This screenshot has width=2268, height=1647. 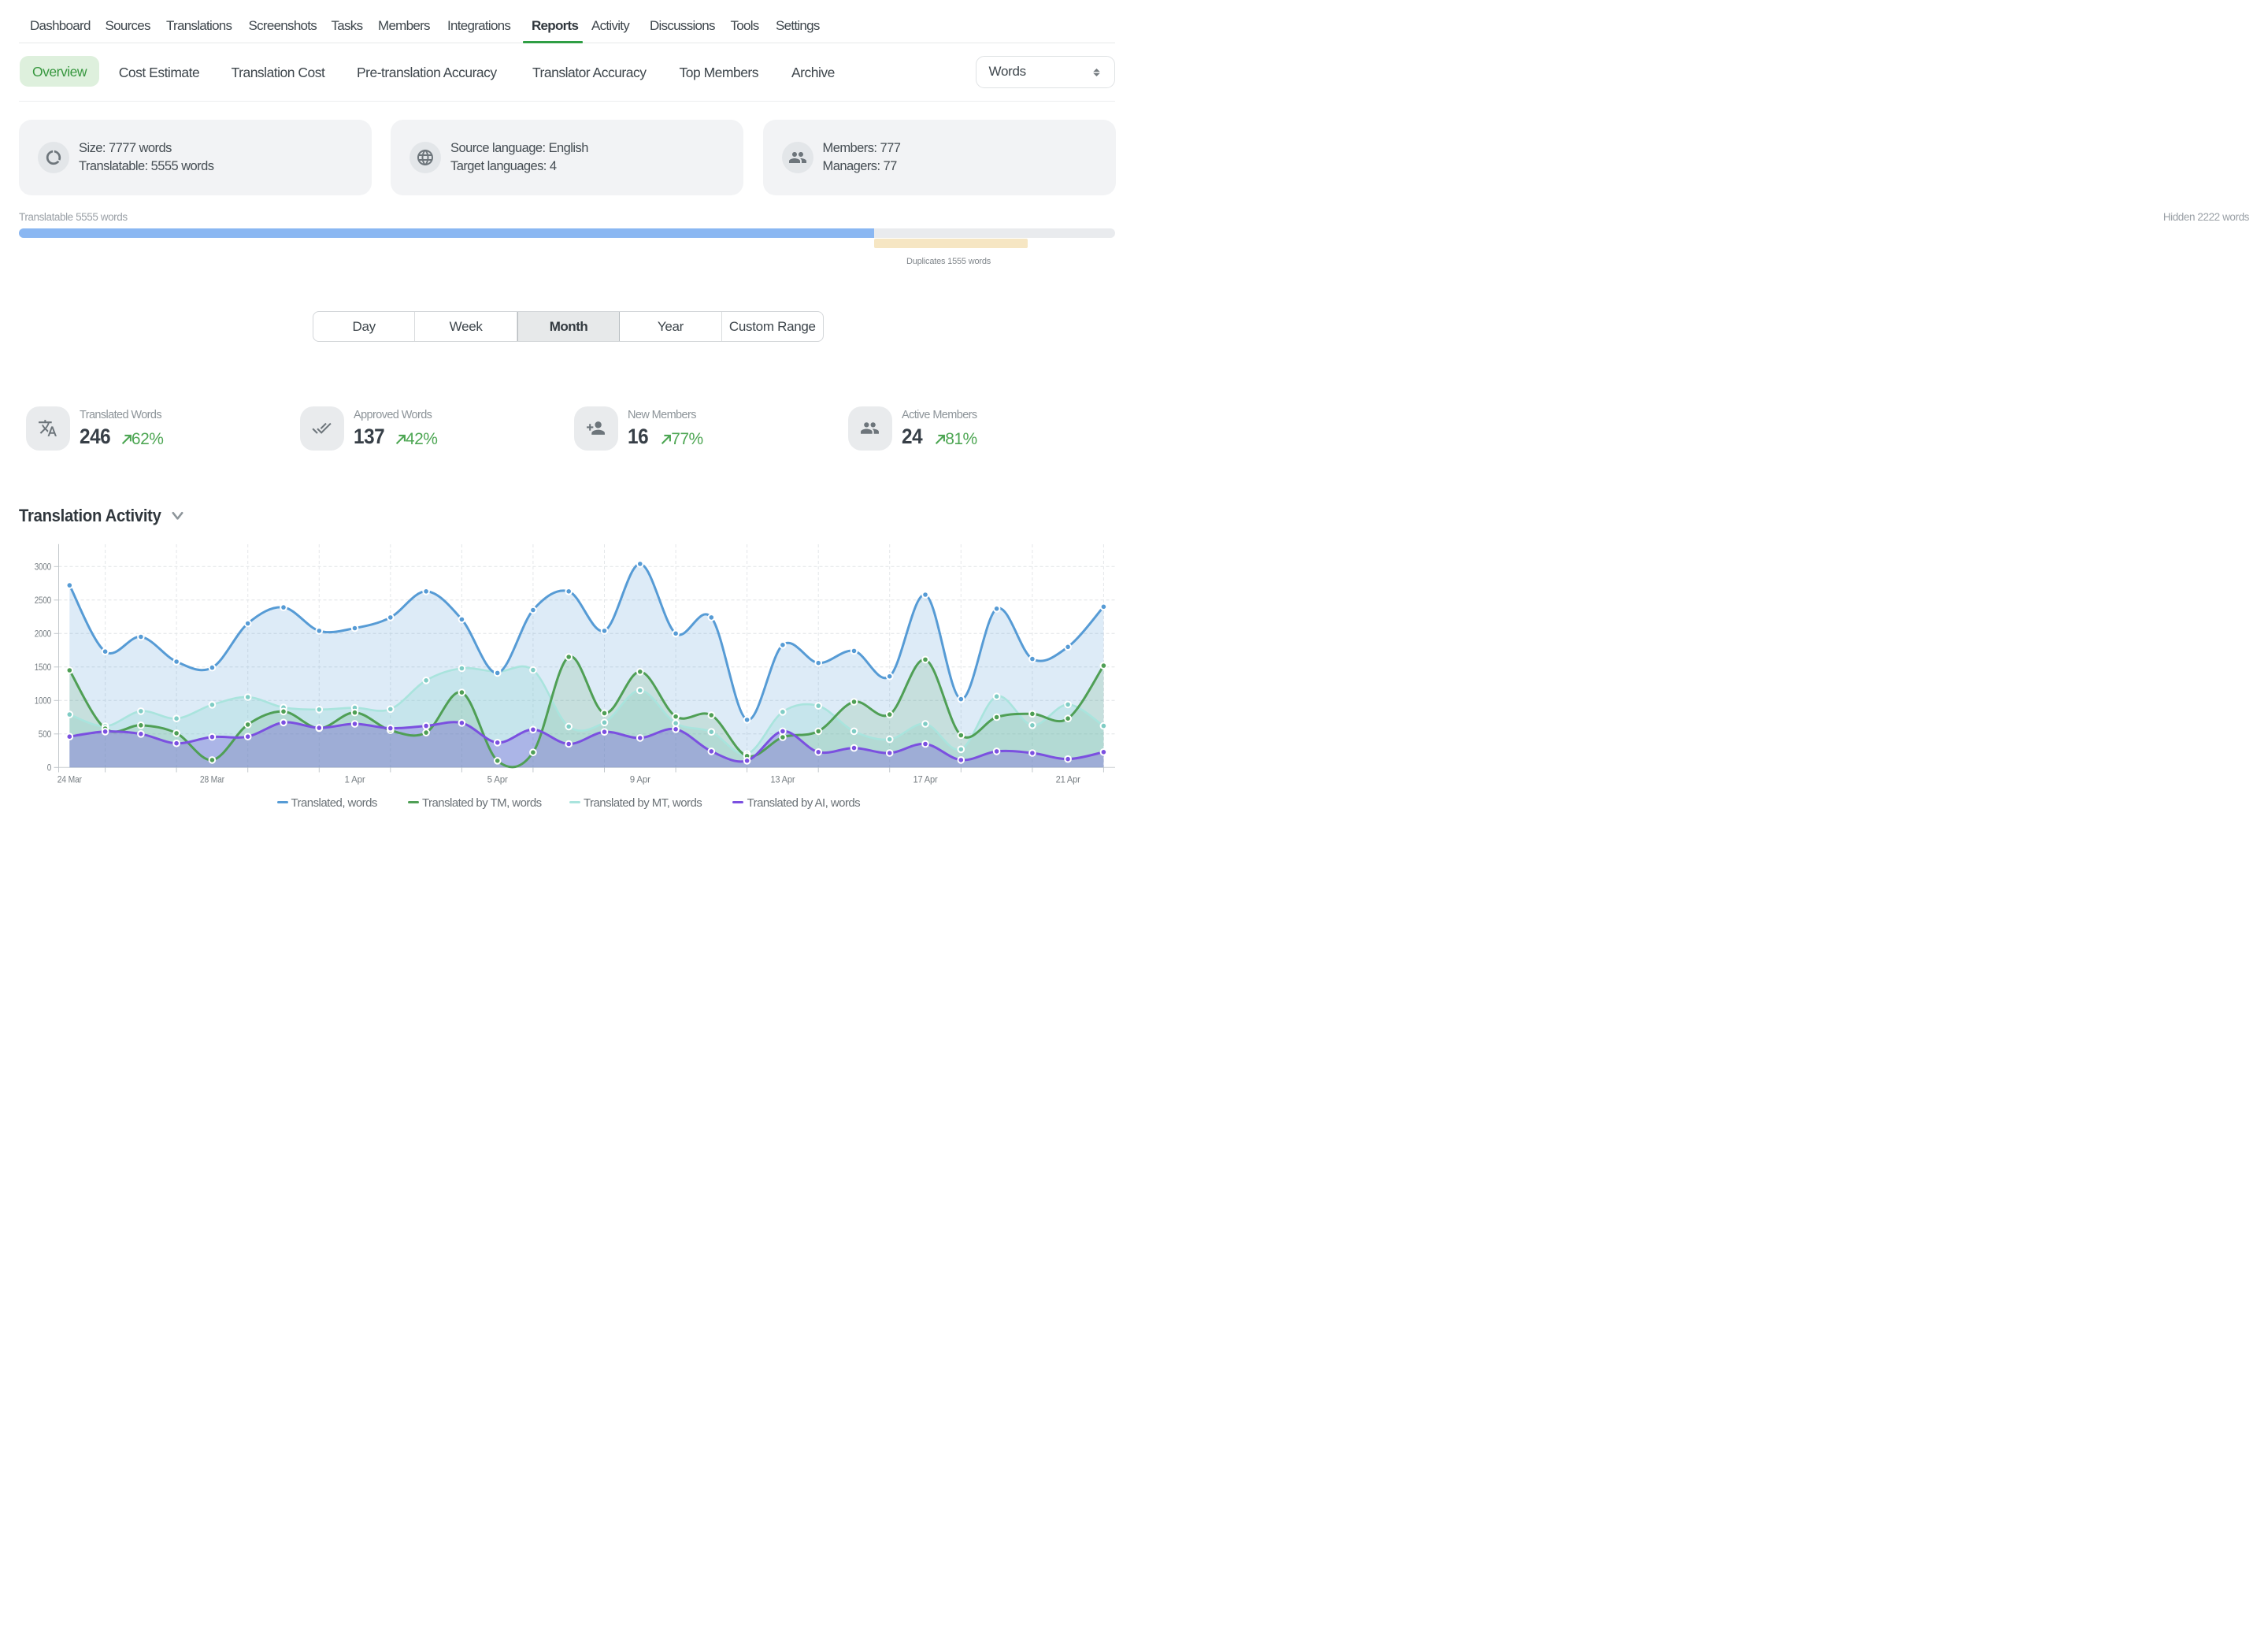 What do you see at coordinates (49, 768) in the screenshot?
I see `svg-text: 0` at bounding box center [49, 768].